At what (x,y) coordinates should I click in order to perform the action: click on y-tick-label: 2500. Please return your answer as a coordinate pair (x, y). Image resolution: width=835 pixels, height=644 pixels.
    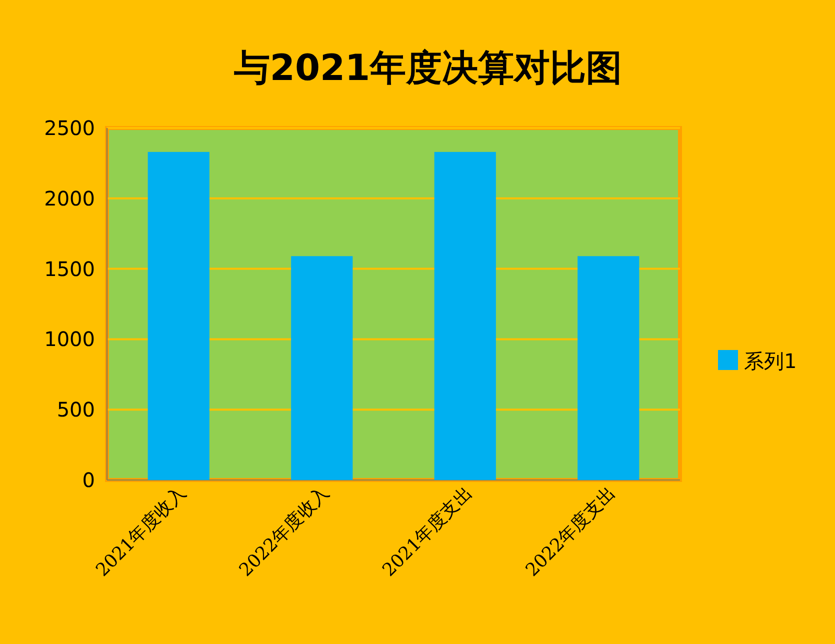
    Looking at the image, I should click on (69, 128).